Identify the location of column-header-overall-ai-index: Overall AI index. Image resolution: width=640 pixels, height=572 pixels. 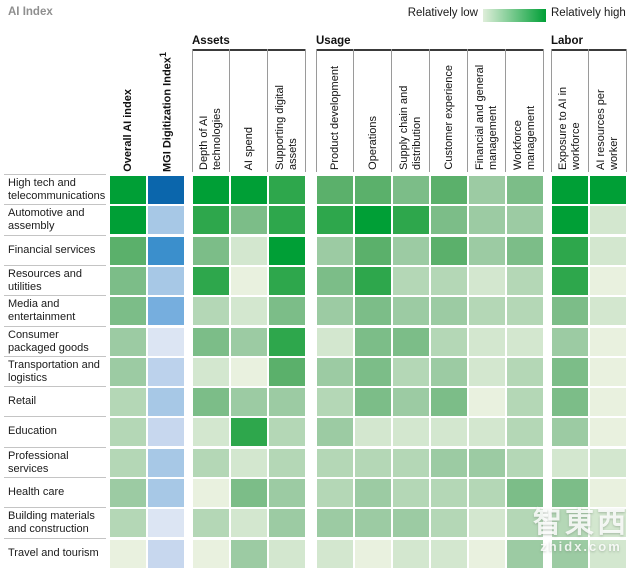
(127, 130).